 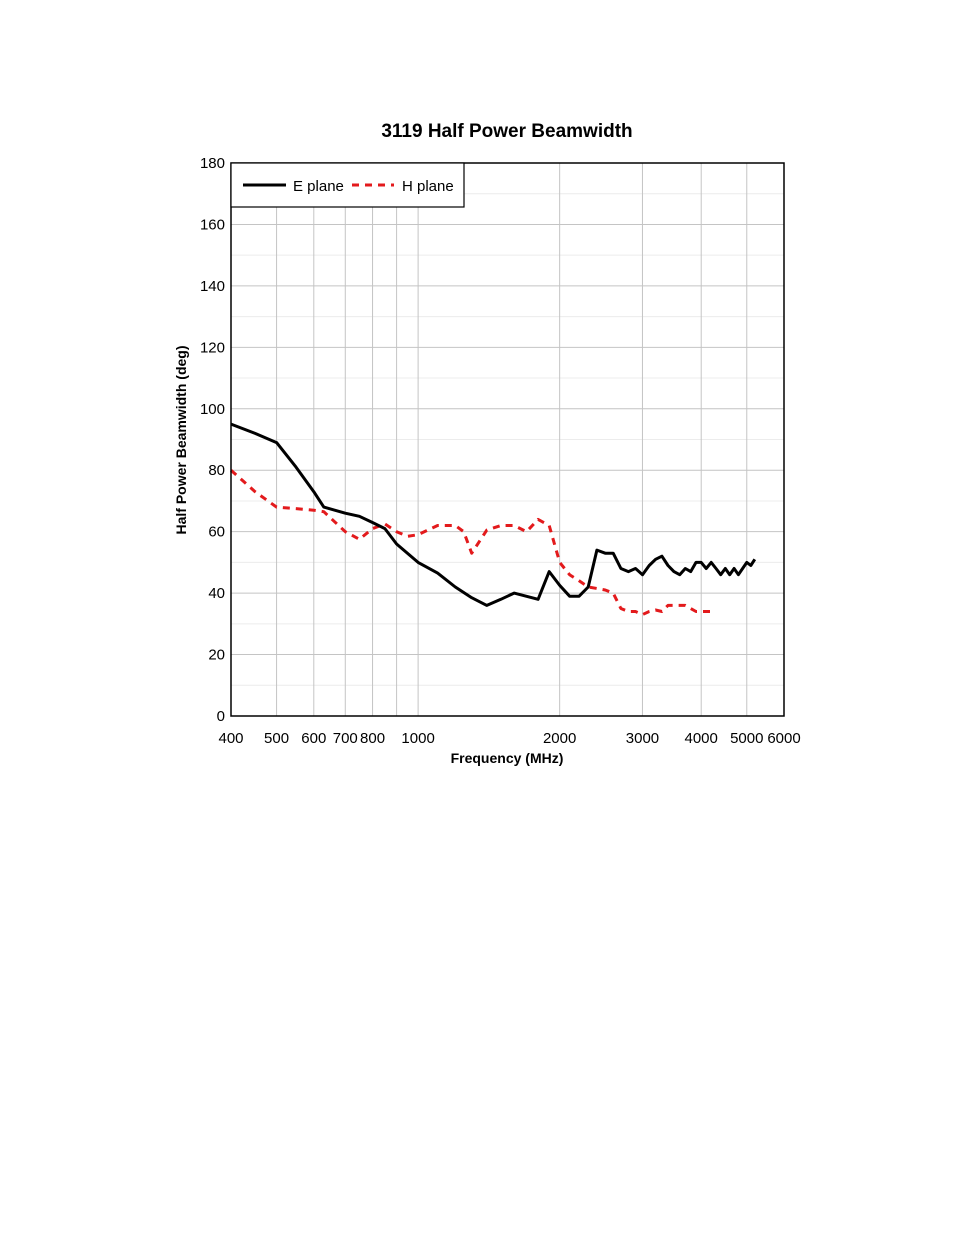 I want to click on x-tick-label: 600, so click(x=313, y=738).